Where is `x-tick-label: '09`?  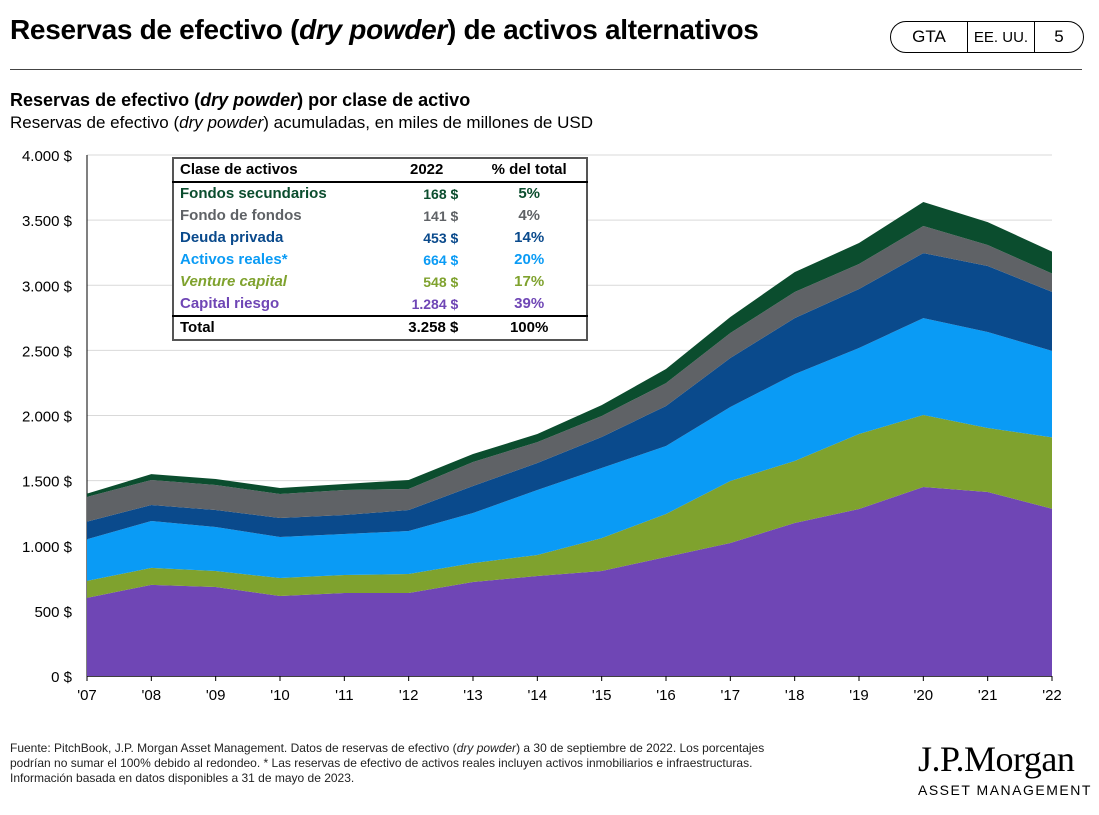
x-tick-label: '09 is located at coordinates (216, 695).